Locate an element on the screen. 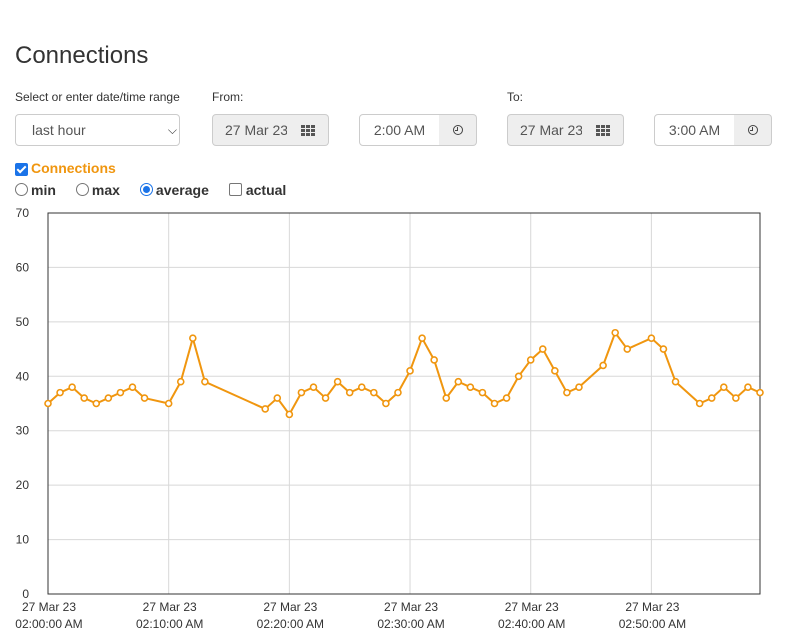 This screenshot has height=634, width=787. to-date-picker-button is located at coordinates (603, 130).